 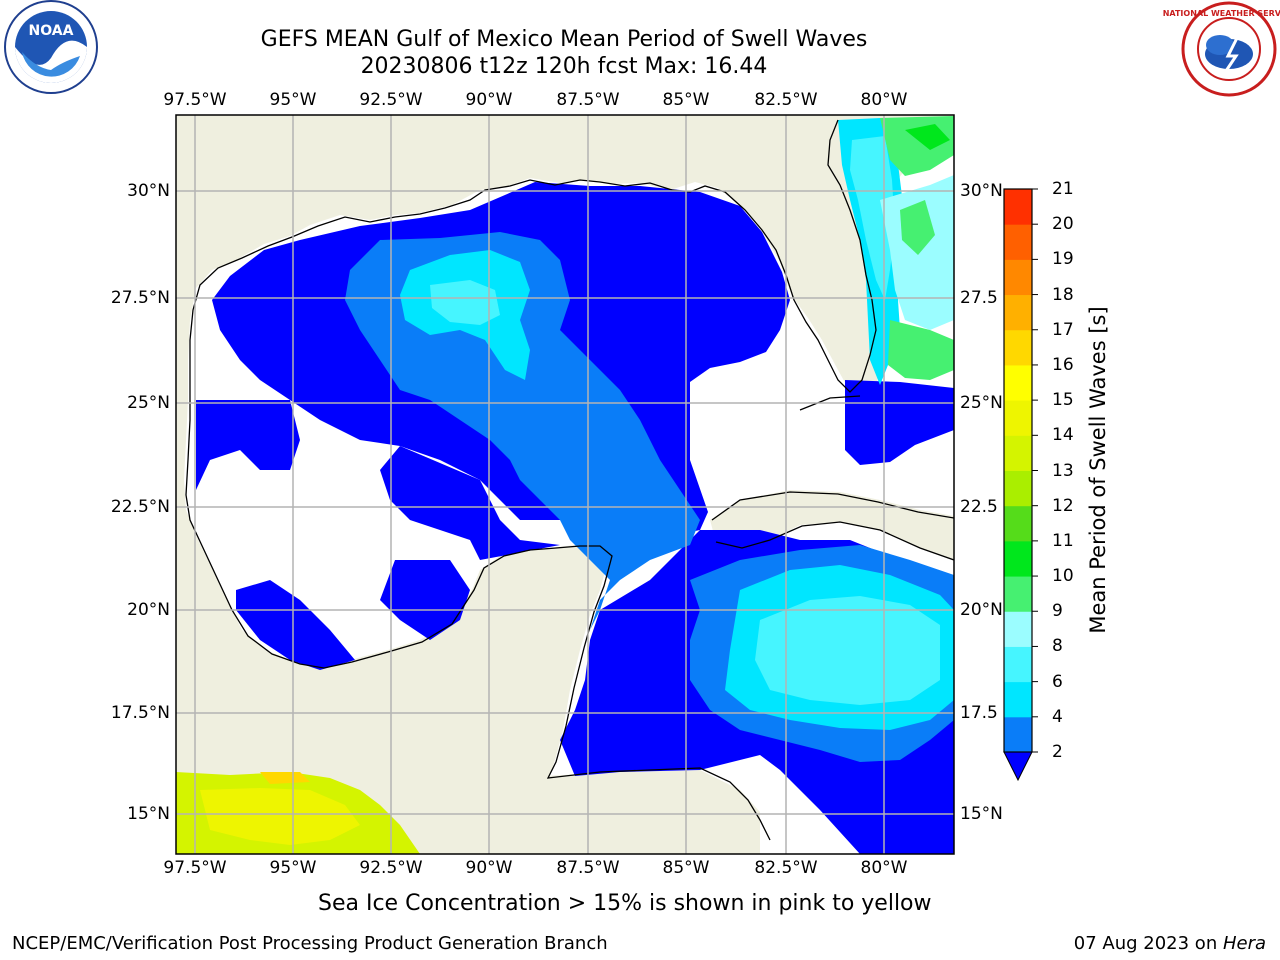 I want to click on lon-tick-top: 90°W, so click(x=489, y=100).